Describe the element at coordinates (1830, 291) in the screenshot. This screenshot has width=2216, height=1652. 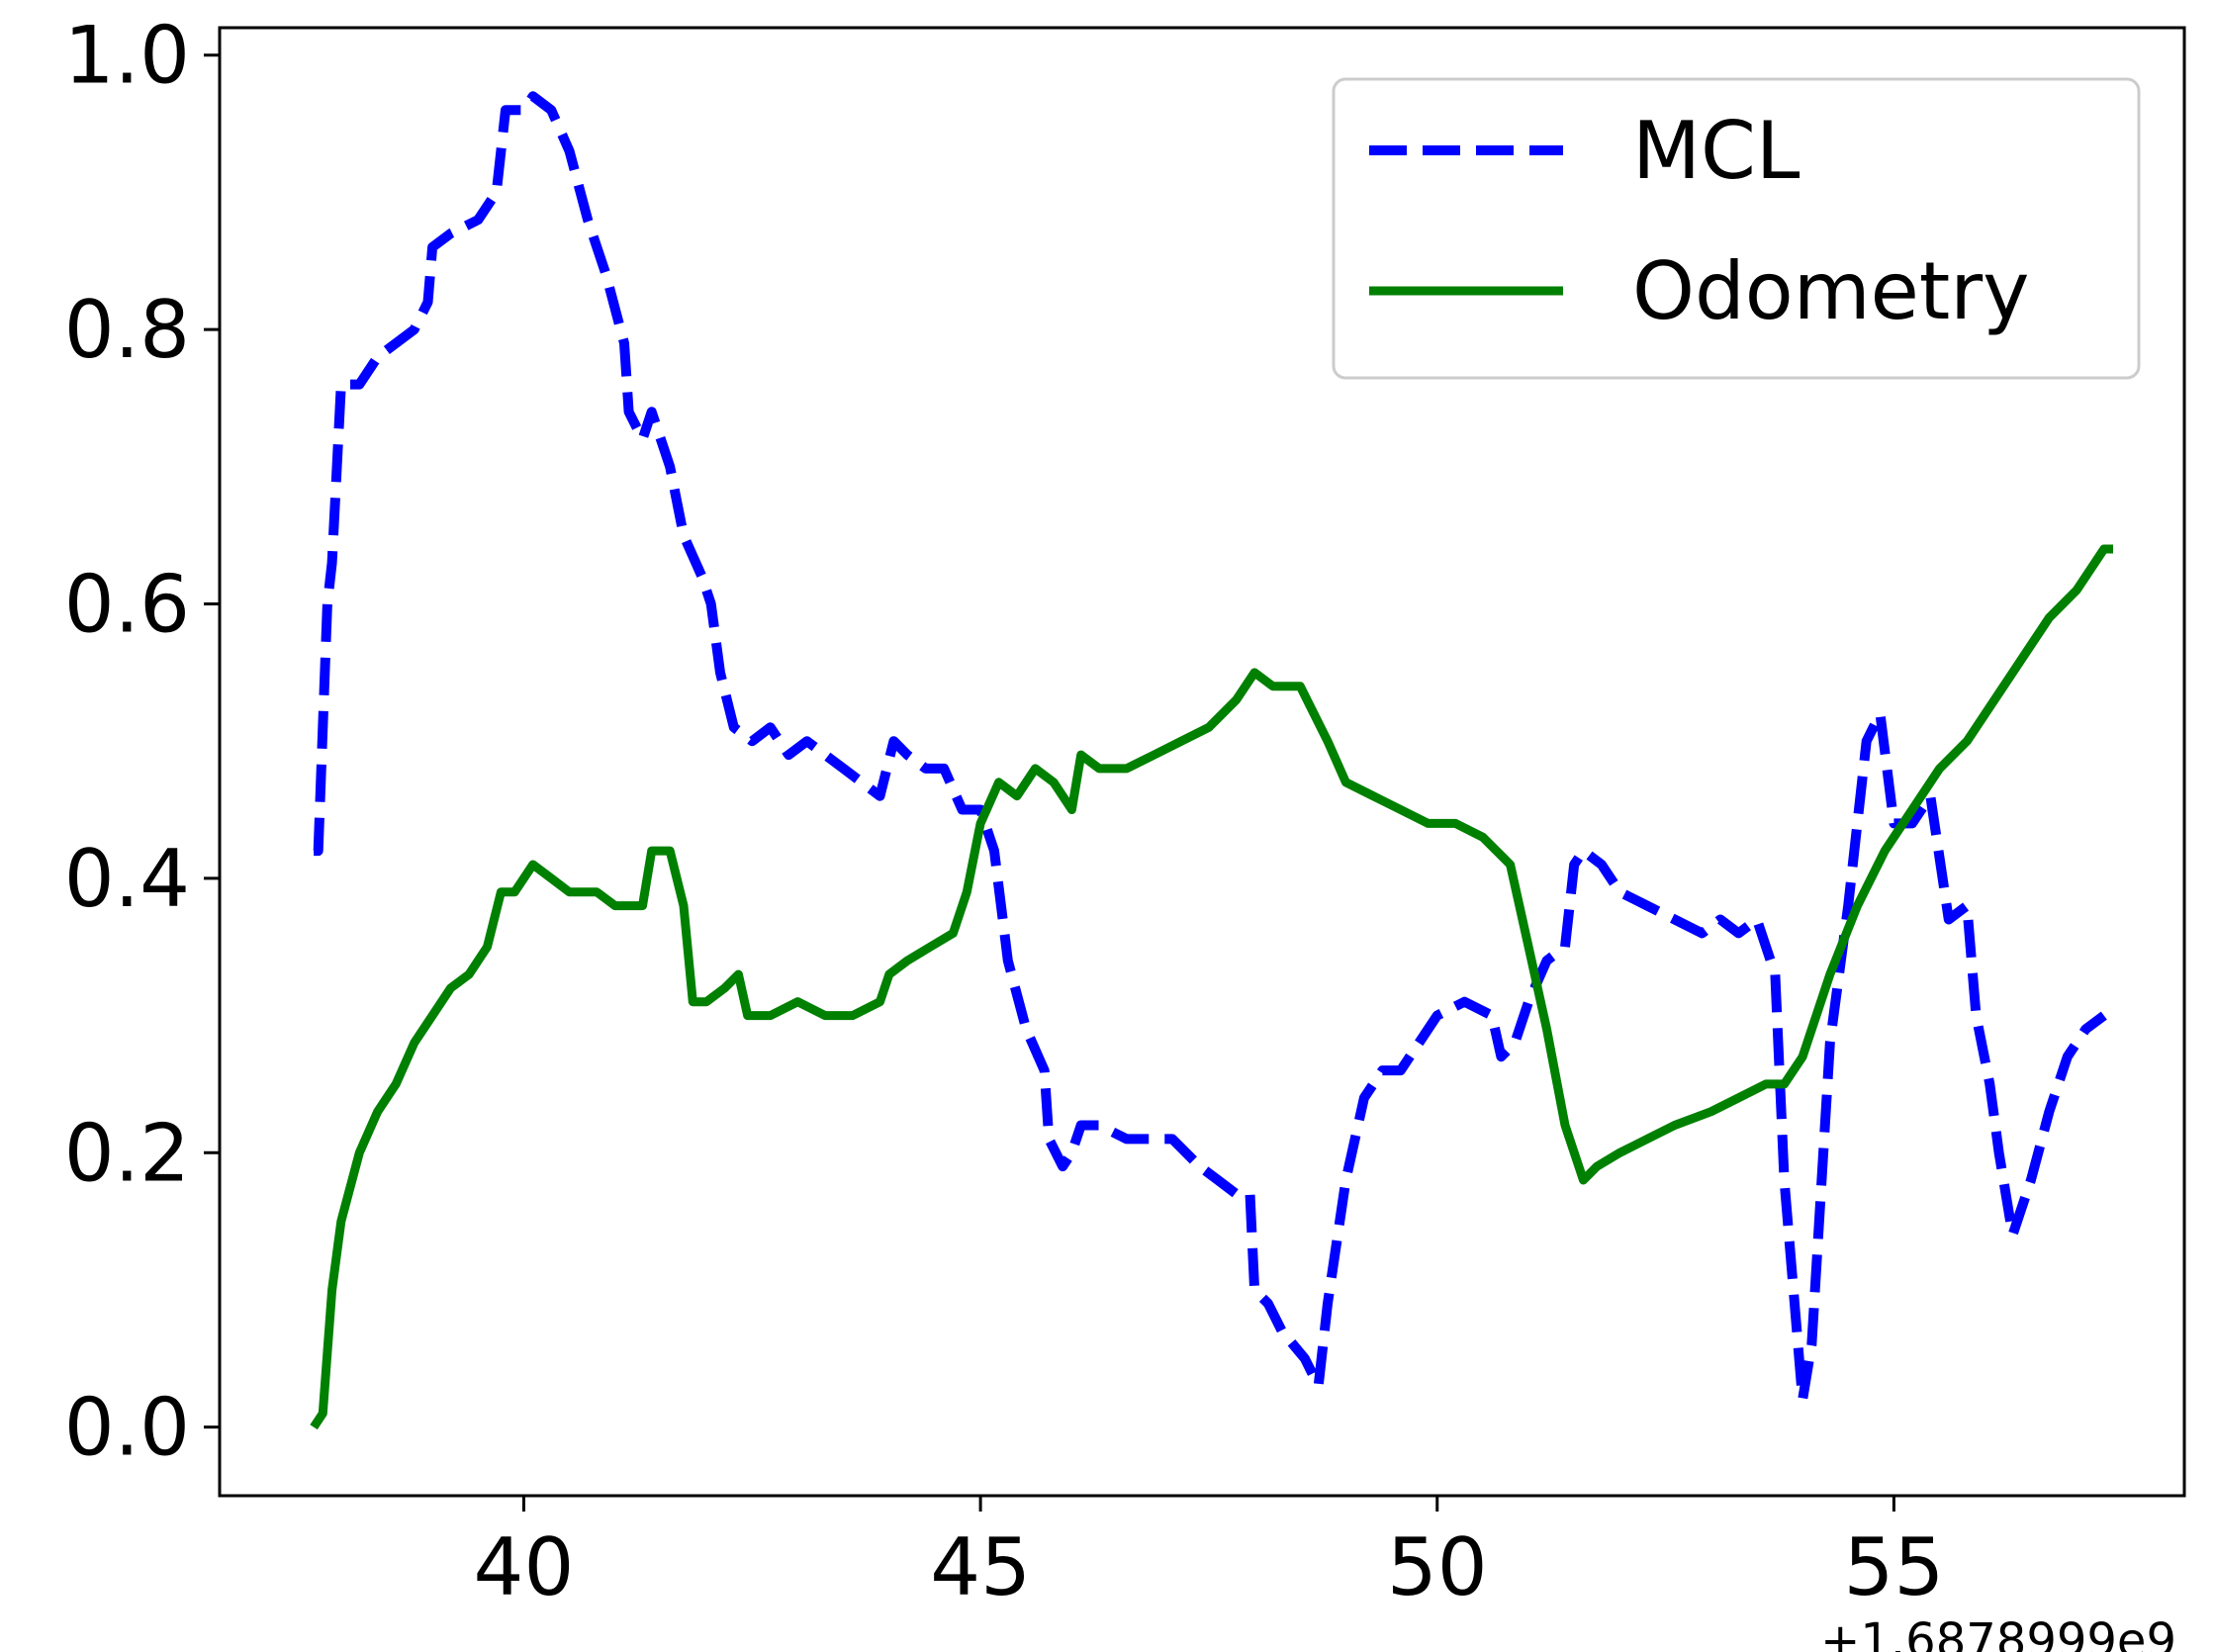
I see `legend-label-odometry: Odometry` at that location.